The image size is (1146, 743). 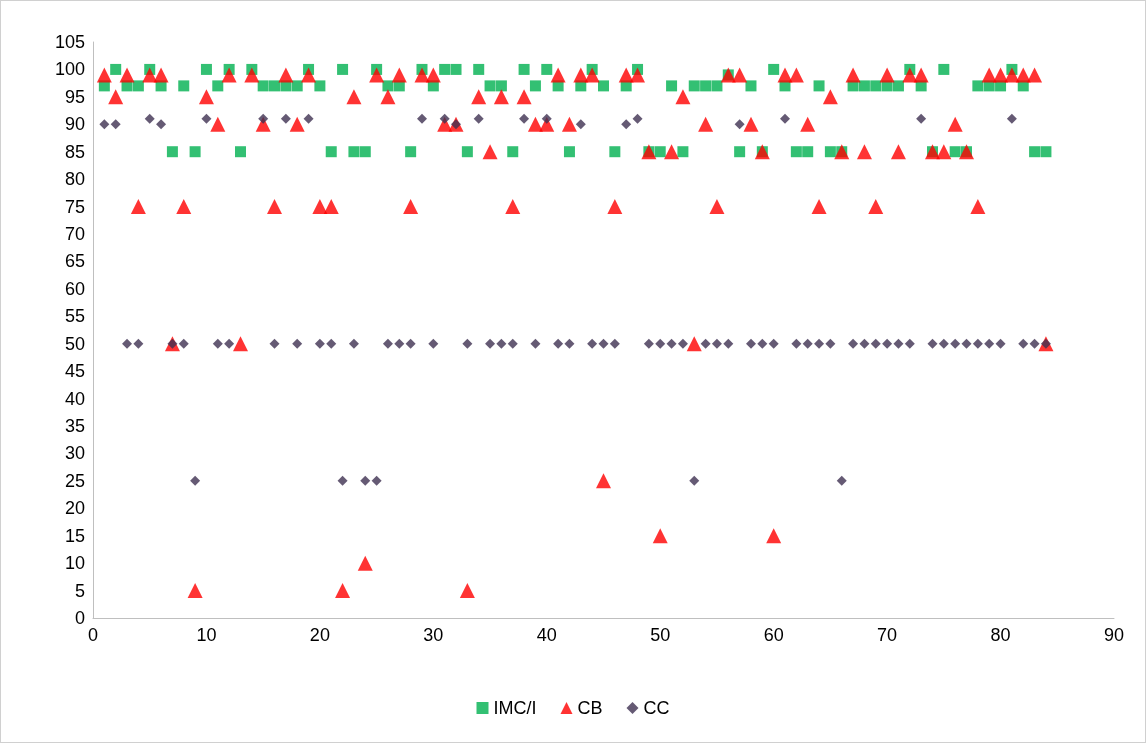 I want to click on y-tick-label: 5, so click(x=79, y=590).